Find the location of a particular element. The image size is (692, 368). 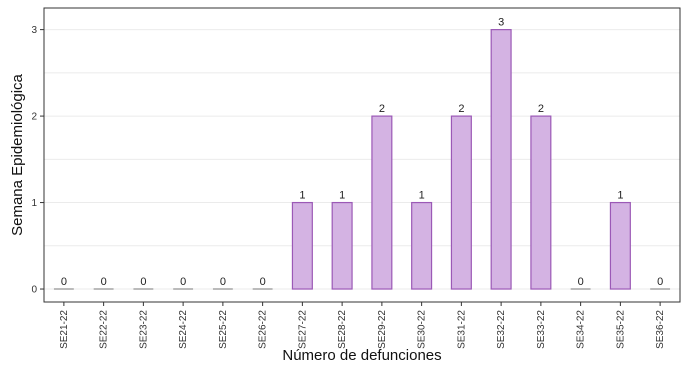

x-tick-label: SE25-22 is located at coordinates (223, 329).